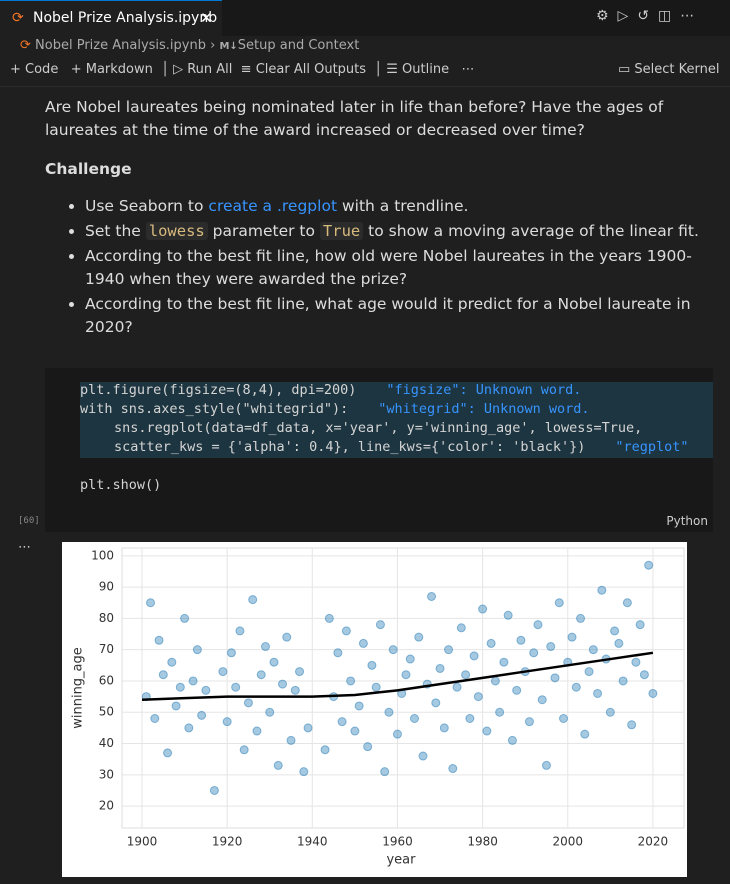 The width and height of the screenshot is (730, 884). Describe the element at coordinates (403, 206) in the screenshot. I see `text: with a trendline.` at that location.